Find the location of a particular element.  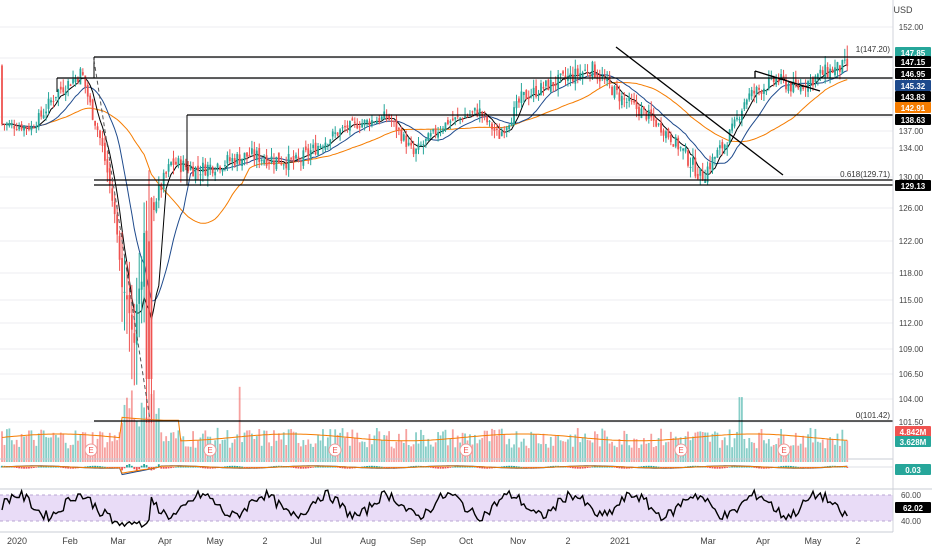

fib-dashed-line is located at coordinates (122, 240).